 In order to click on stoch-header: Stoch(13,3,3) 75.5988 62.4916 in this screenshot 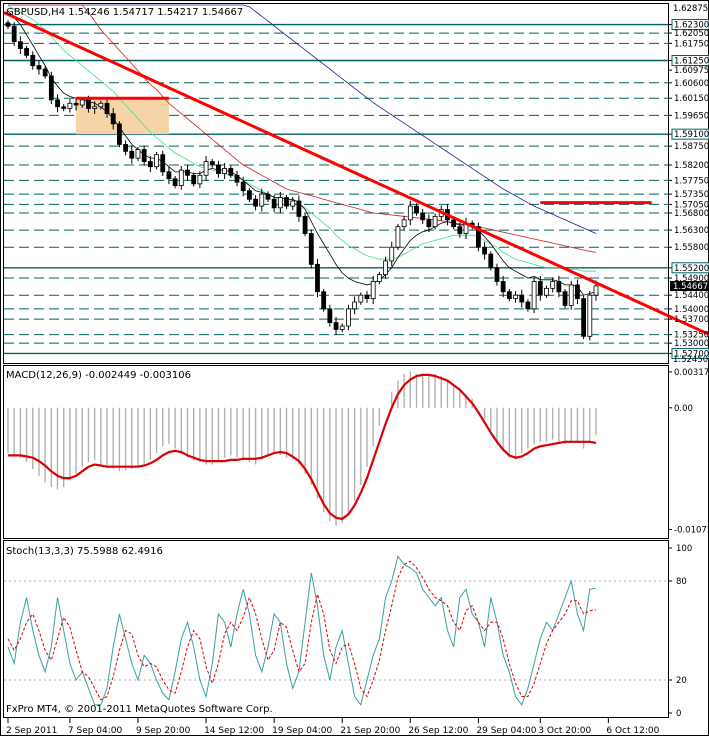, I will do `click(84, 551)`.